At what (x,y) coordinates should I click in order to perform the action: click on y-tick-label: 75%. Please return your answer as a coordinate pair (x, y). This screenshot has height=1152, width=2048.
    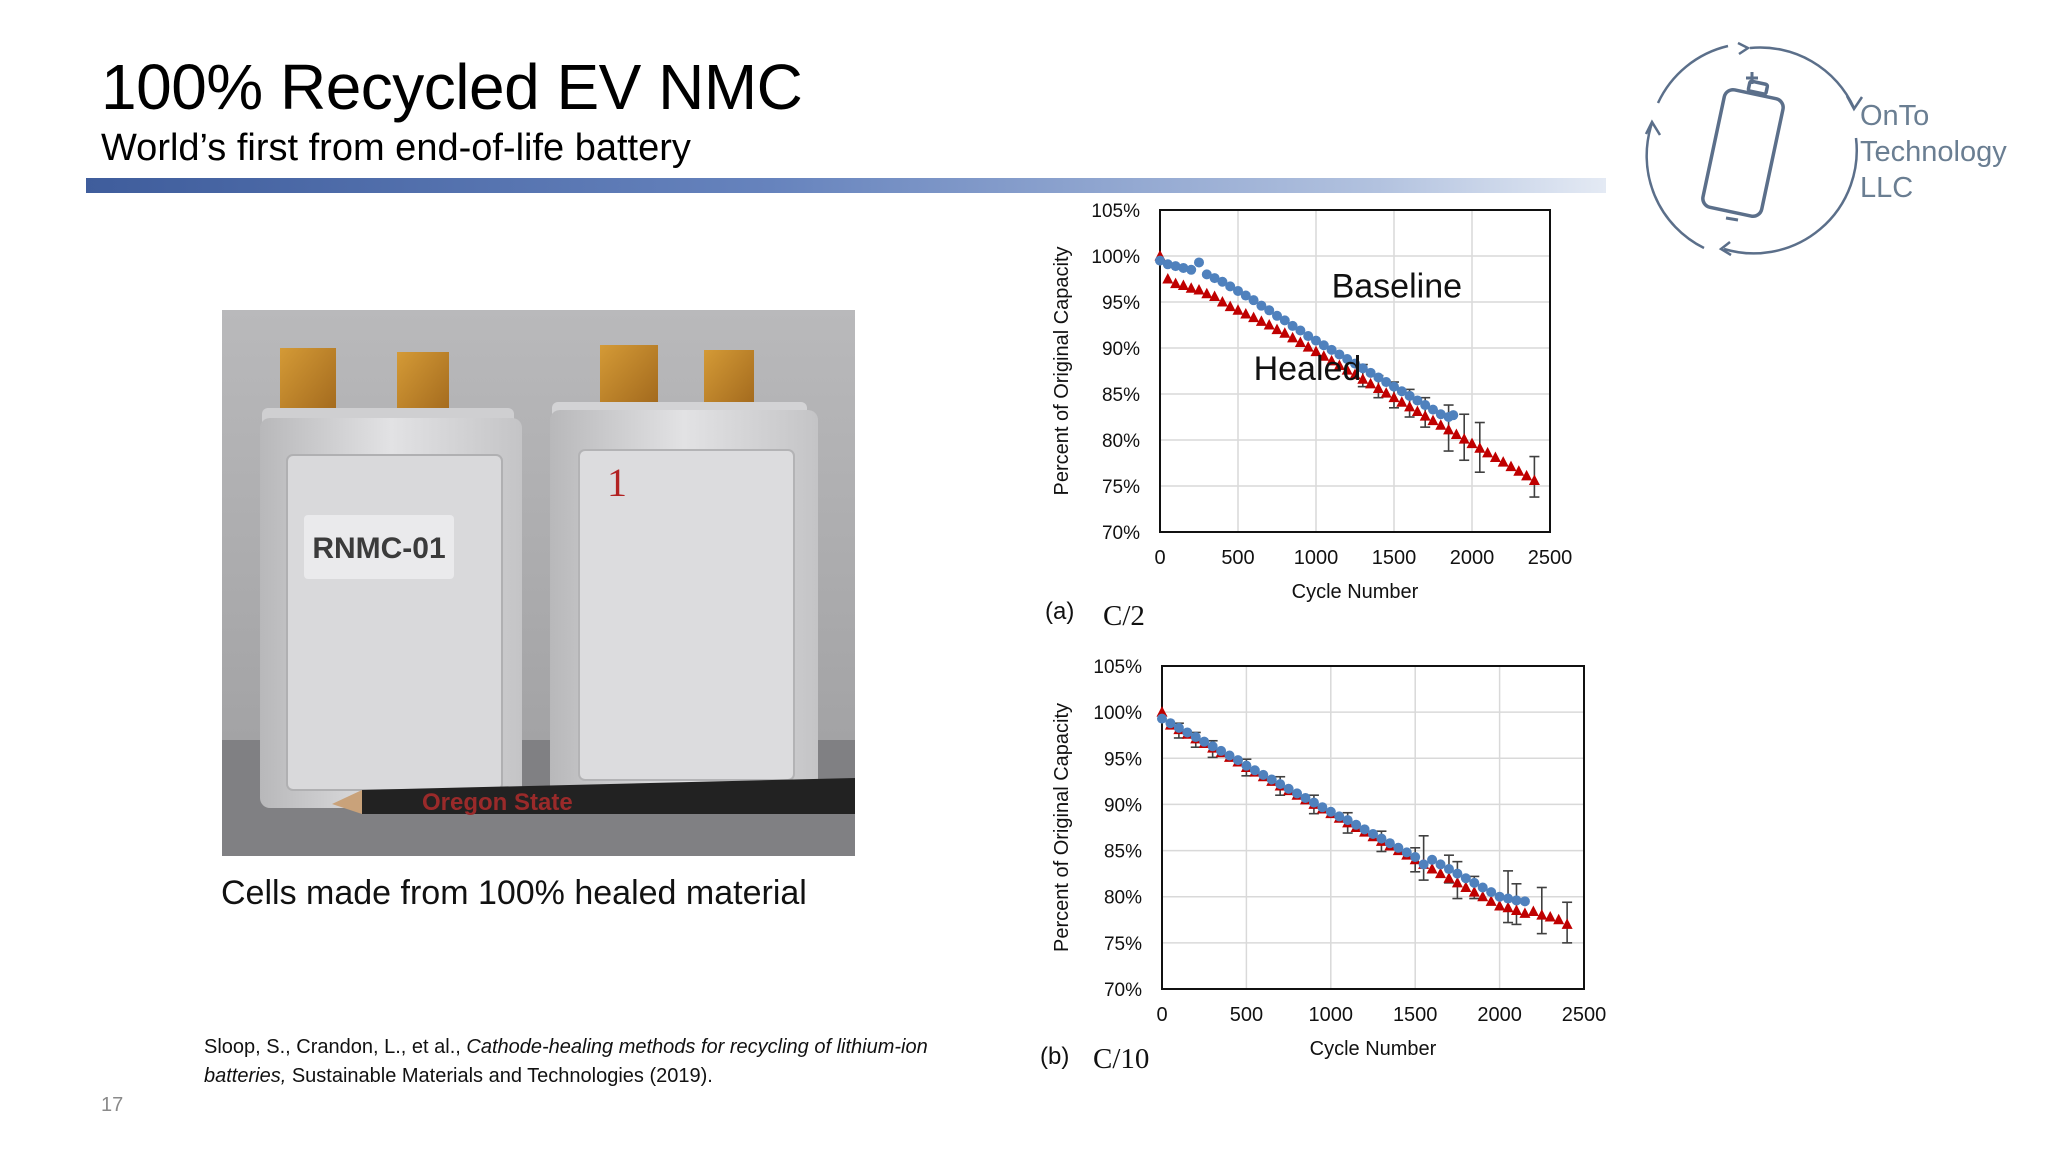
    Looking at the image, I should click on (1121, 487).